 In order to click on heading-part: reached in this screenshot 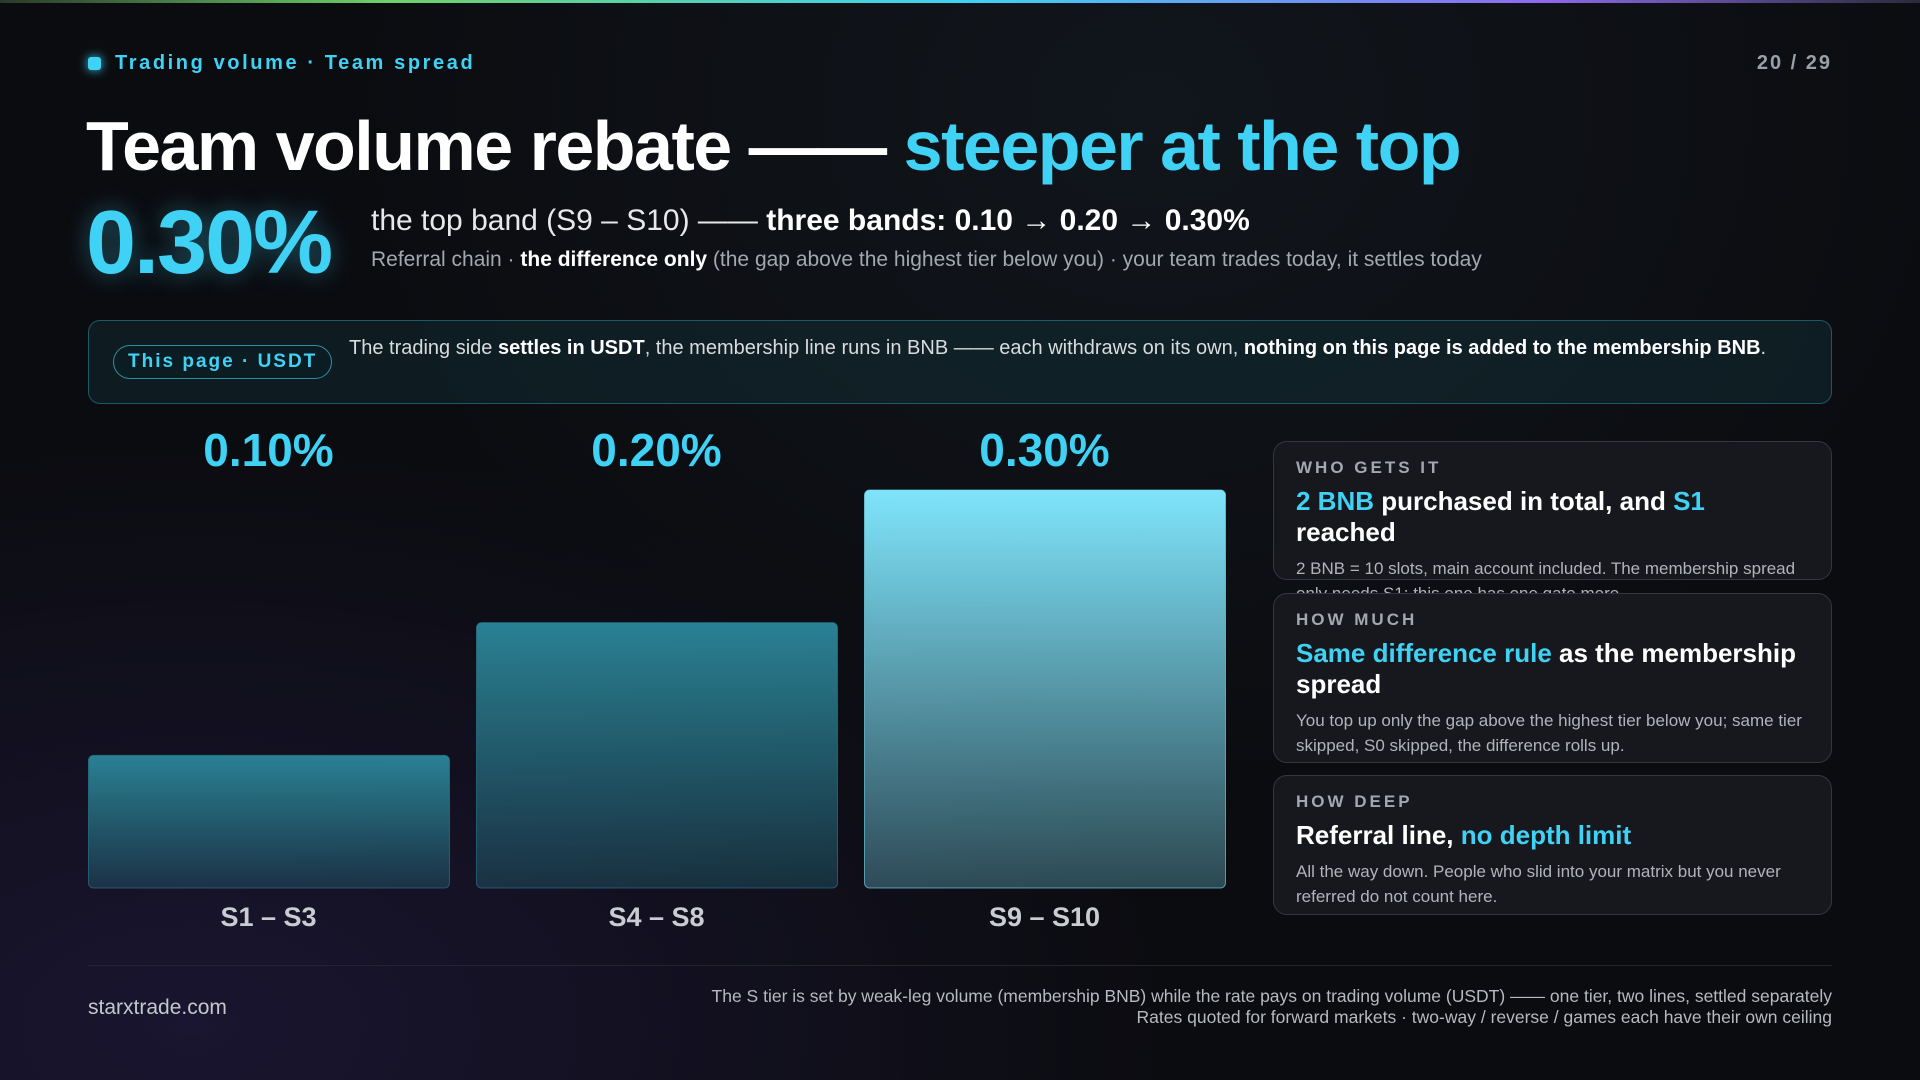, I will do `click(1346, 532)`.